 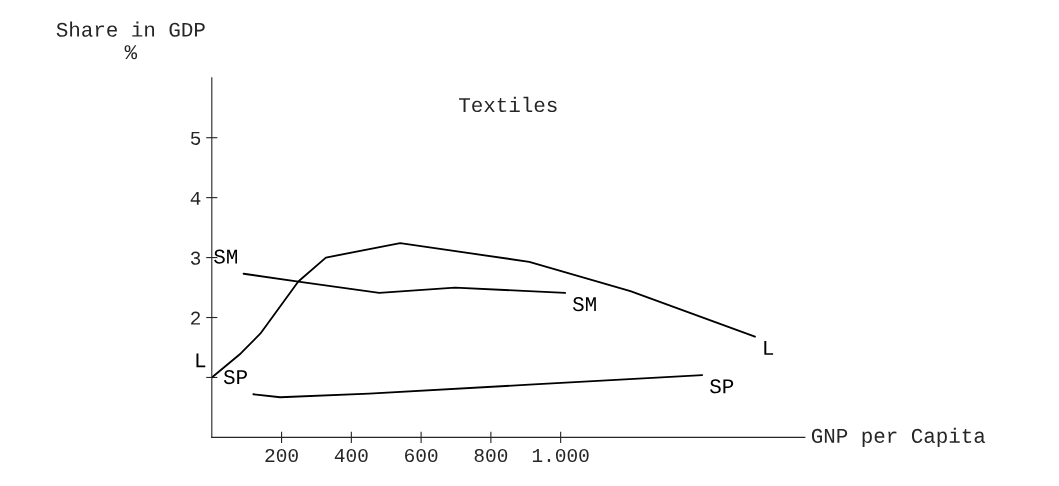 I want to click on x-tick-label: 800, so click(x=491, y=455).